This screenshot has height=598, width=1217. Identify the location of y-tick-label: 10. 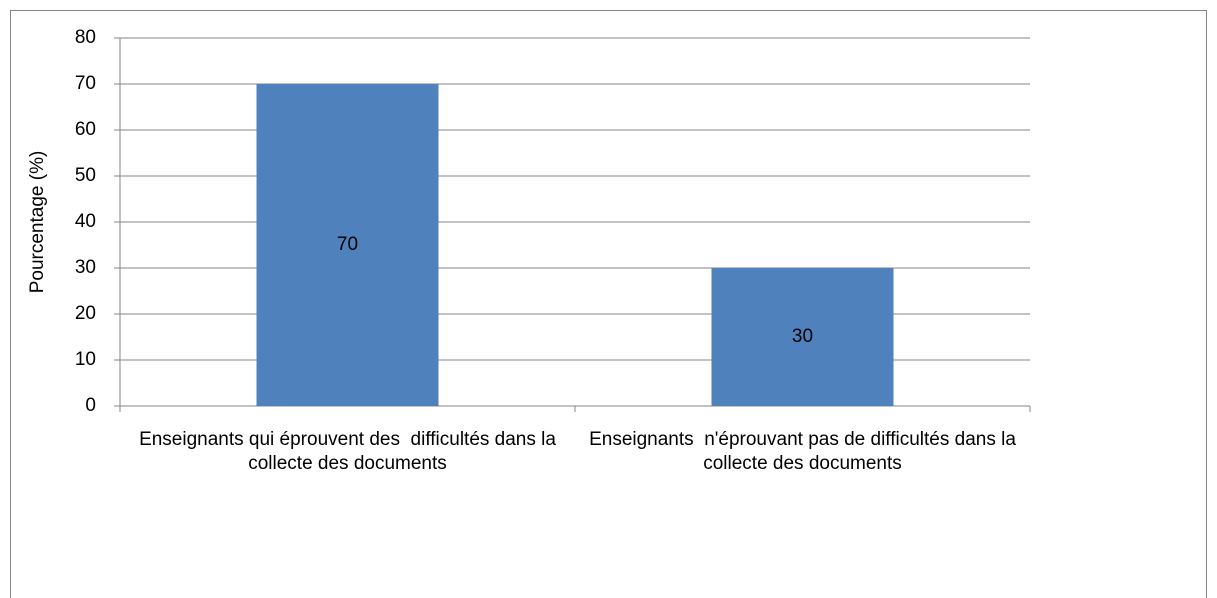
(85, 359).